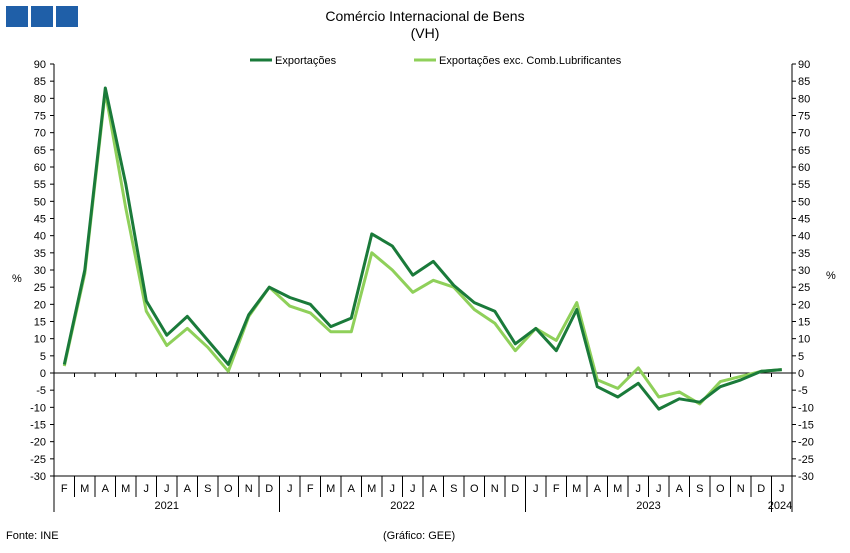 The width and height of the screenshot is (850, 553). I want to click on y-tick-label-left: -5, so click(41, 391).